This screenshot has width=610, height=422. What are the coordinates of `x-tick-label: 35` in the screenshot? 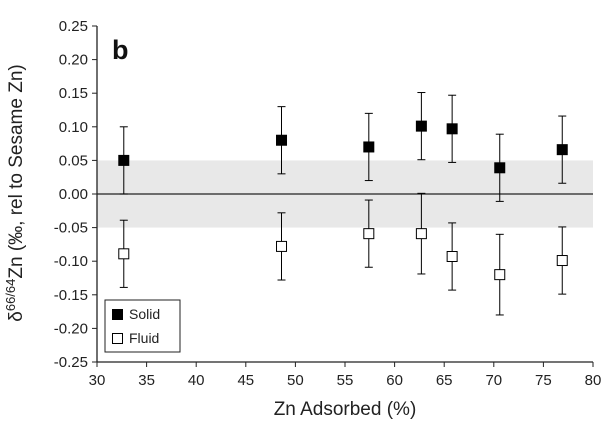 It's located at (146, 380).